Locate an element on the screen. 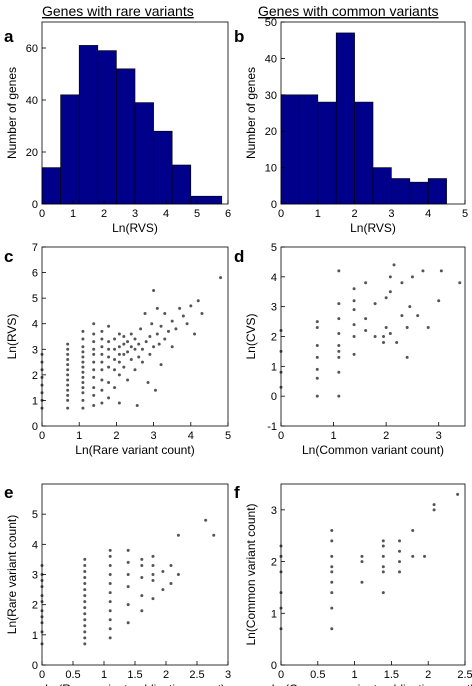 The height and width of the screenshot is (686, 472). y-tick-label: -1 is located at coordinates (272, 427).